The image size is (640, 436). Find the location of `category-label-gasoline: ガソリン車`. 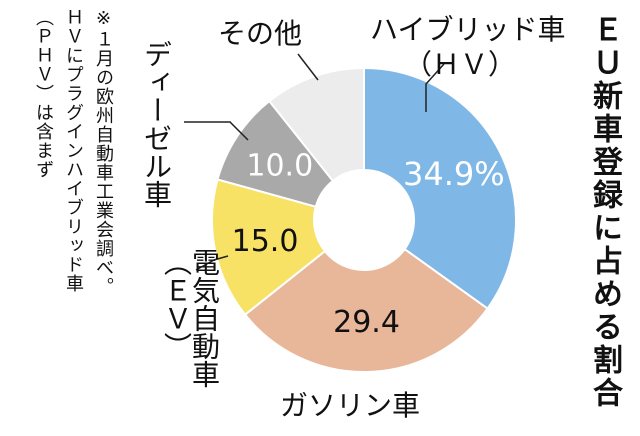

category-label-gasoline: ガソリン車 is located at coordinates (350, 405).